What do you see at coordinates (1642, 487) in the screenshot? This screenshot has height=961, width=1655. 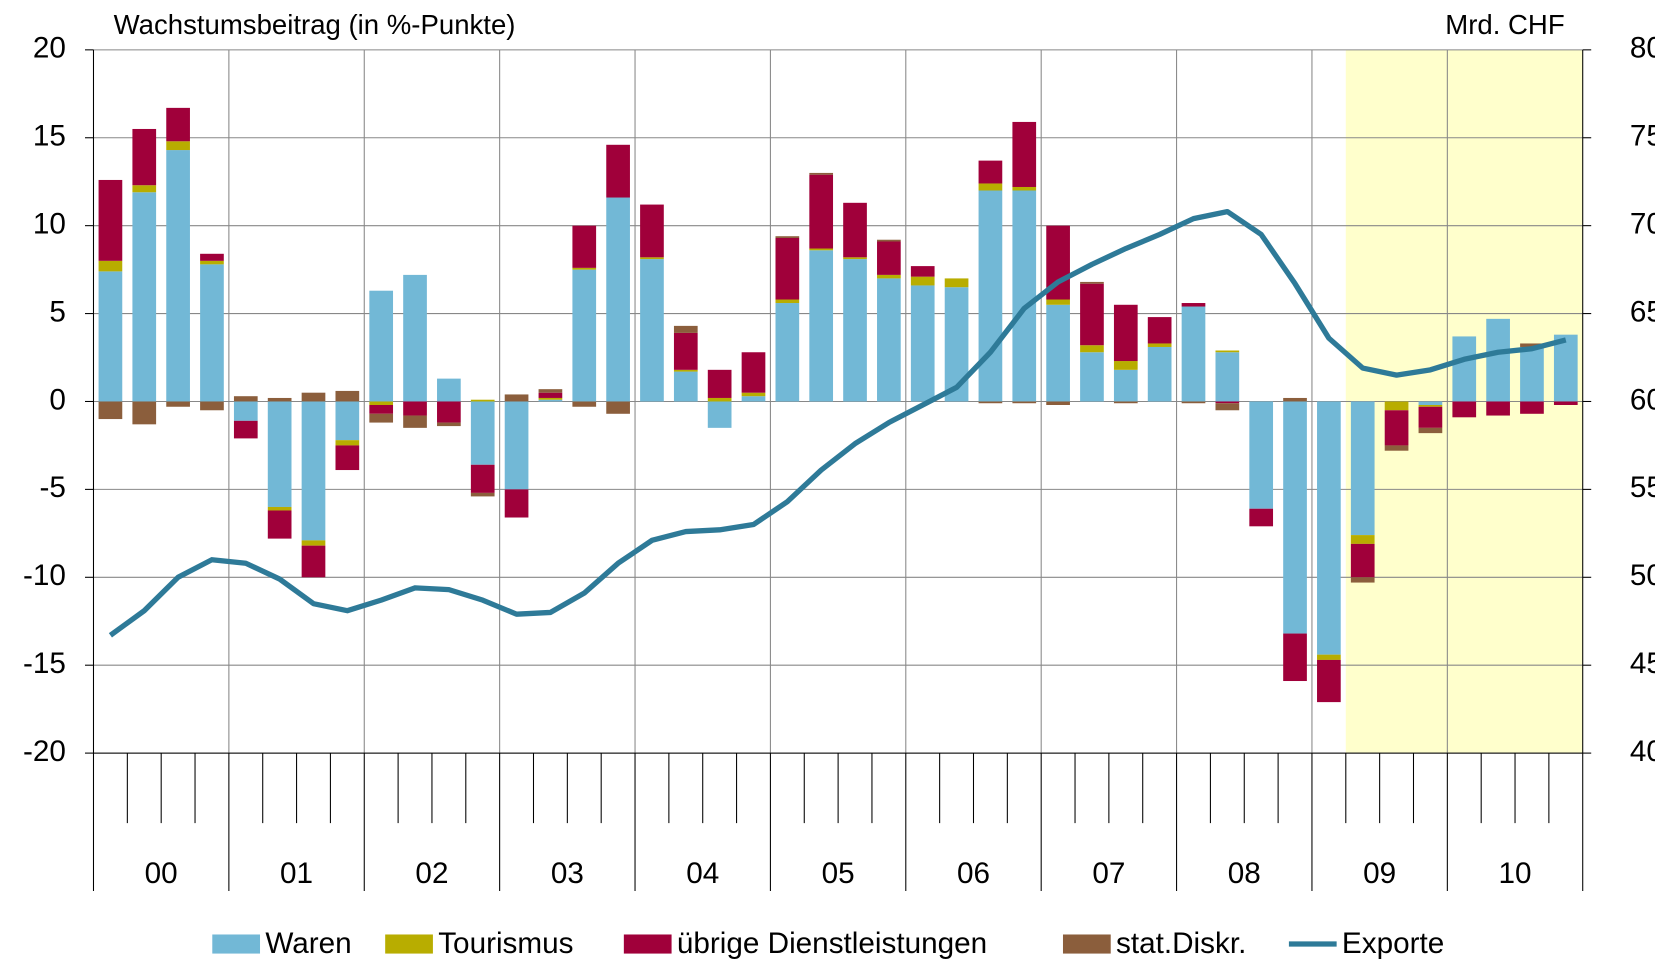 I see `y2-tick-label: 55` at bounding box center [1642, 487].